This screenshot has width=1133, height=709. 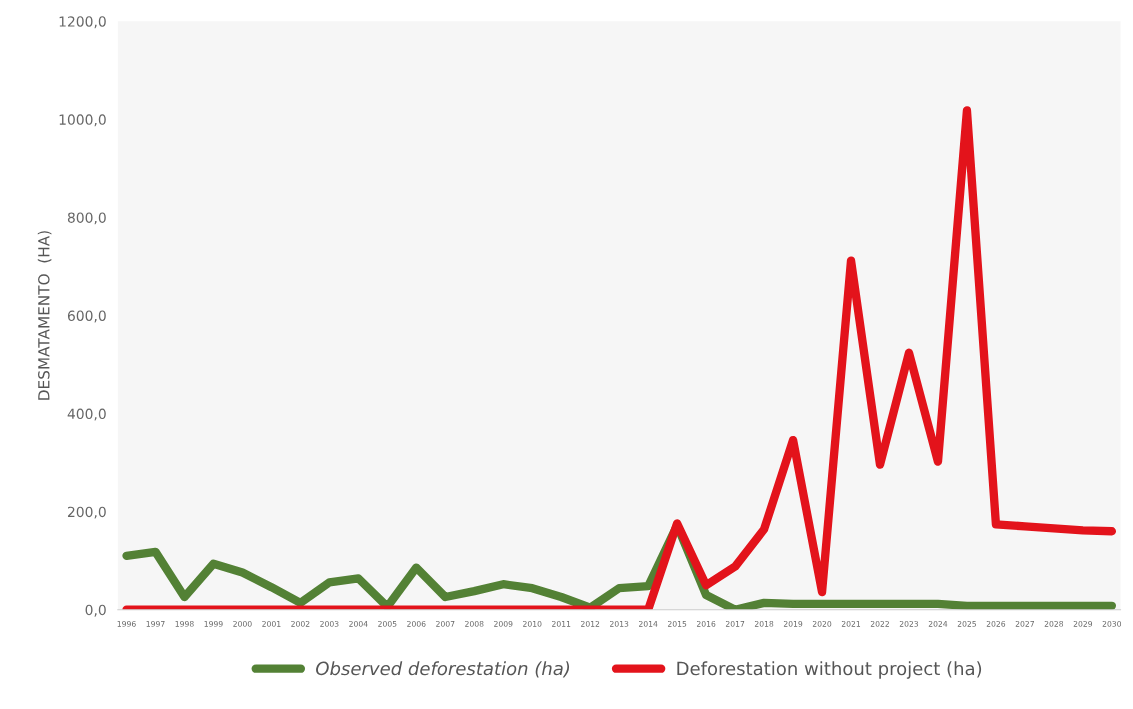 What do you see at coordinates (86, 316) in the screenshot?
I see `y-tick-label: 600,0` at bounding box center [86, 316].